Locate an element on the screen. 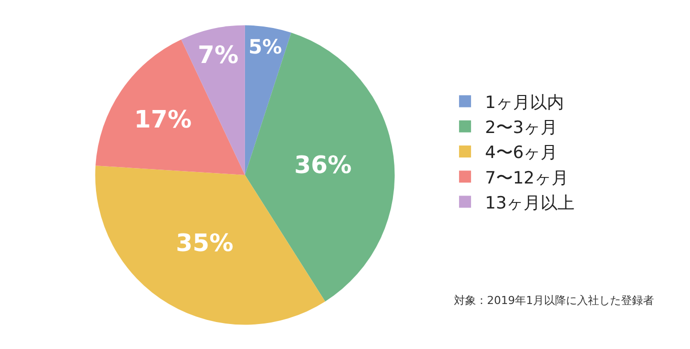  data-label: 35% is located at coordinates (205, 243).